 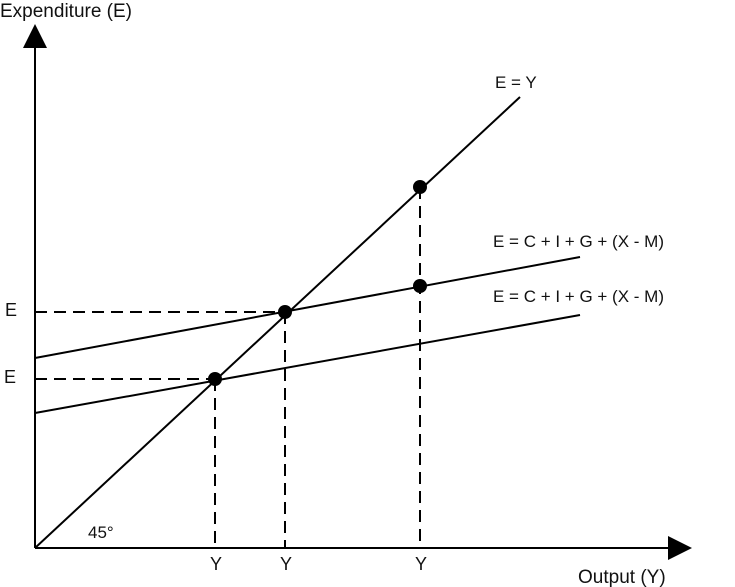 What do you see at coordinates (516, 82) in the screenshot?
I see `forty-five-line-label: E = Y` at bounding box center [516, 82].